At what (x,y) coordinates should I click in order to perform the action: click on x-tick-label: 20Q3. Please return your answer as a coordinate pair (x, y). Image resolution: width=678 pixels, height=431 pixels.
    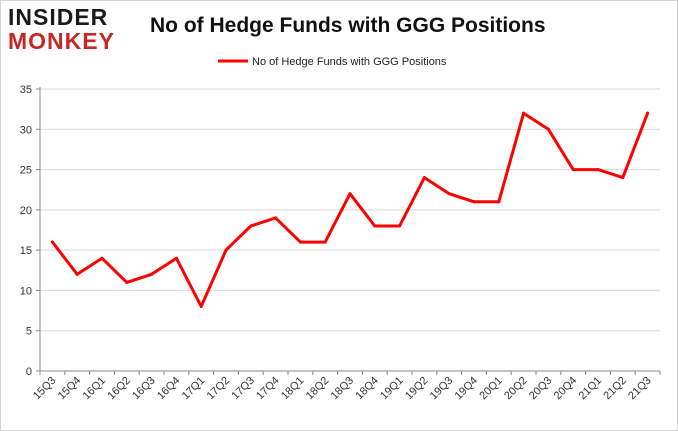
    Looking at the image, I should click on (541, 389).